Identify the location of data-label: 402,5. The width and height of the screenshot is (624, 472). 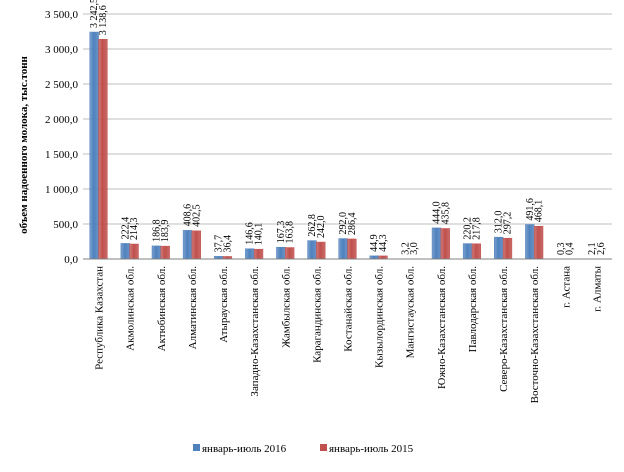
(196, 215).